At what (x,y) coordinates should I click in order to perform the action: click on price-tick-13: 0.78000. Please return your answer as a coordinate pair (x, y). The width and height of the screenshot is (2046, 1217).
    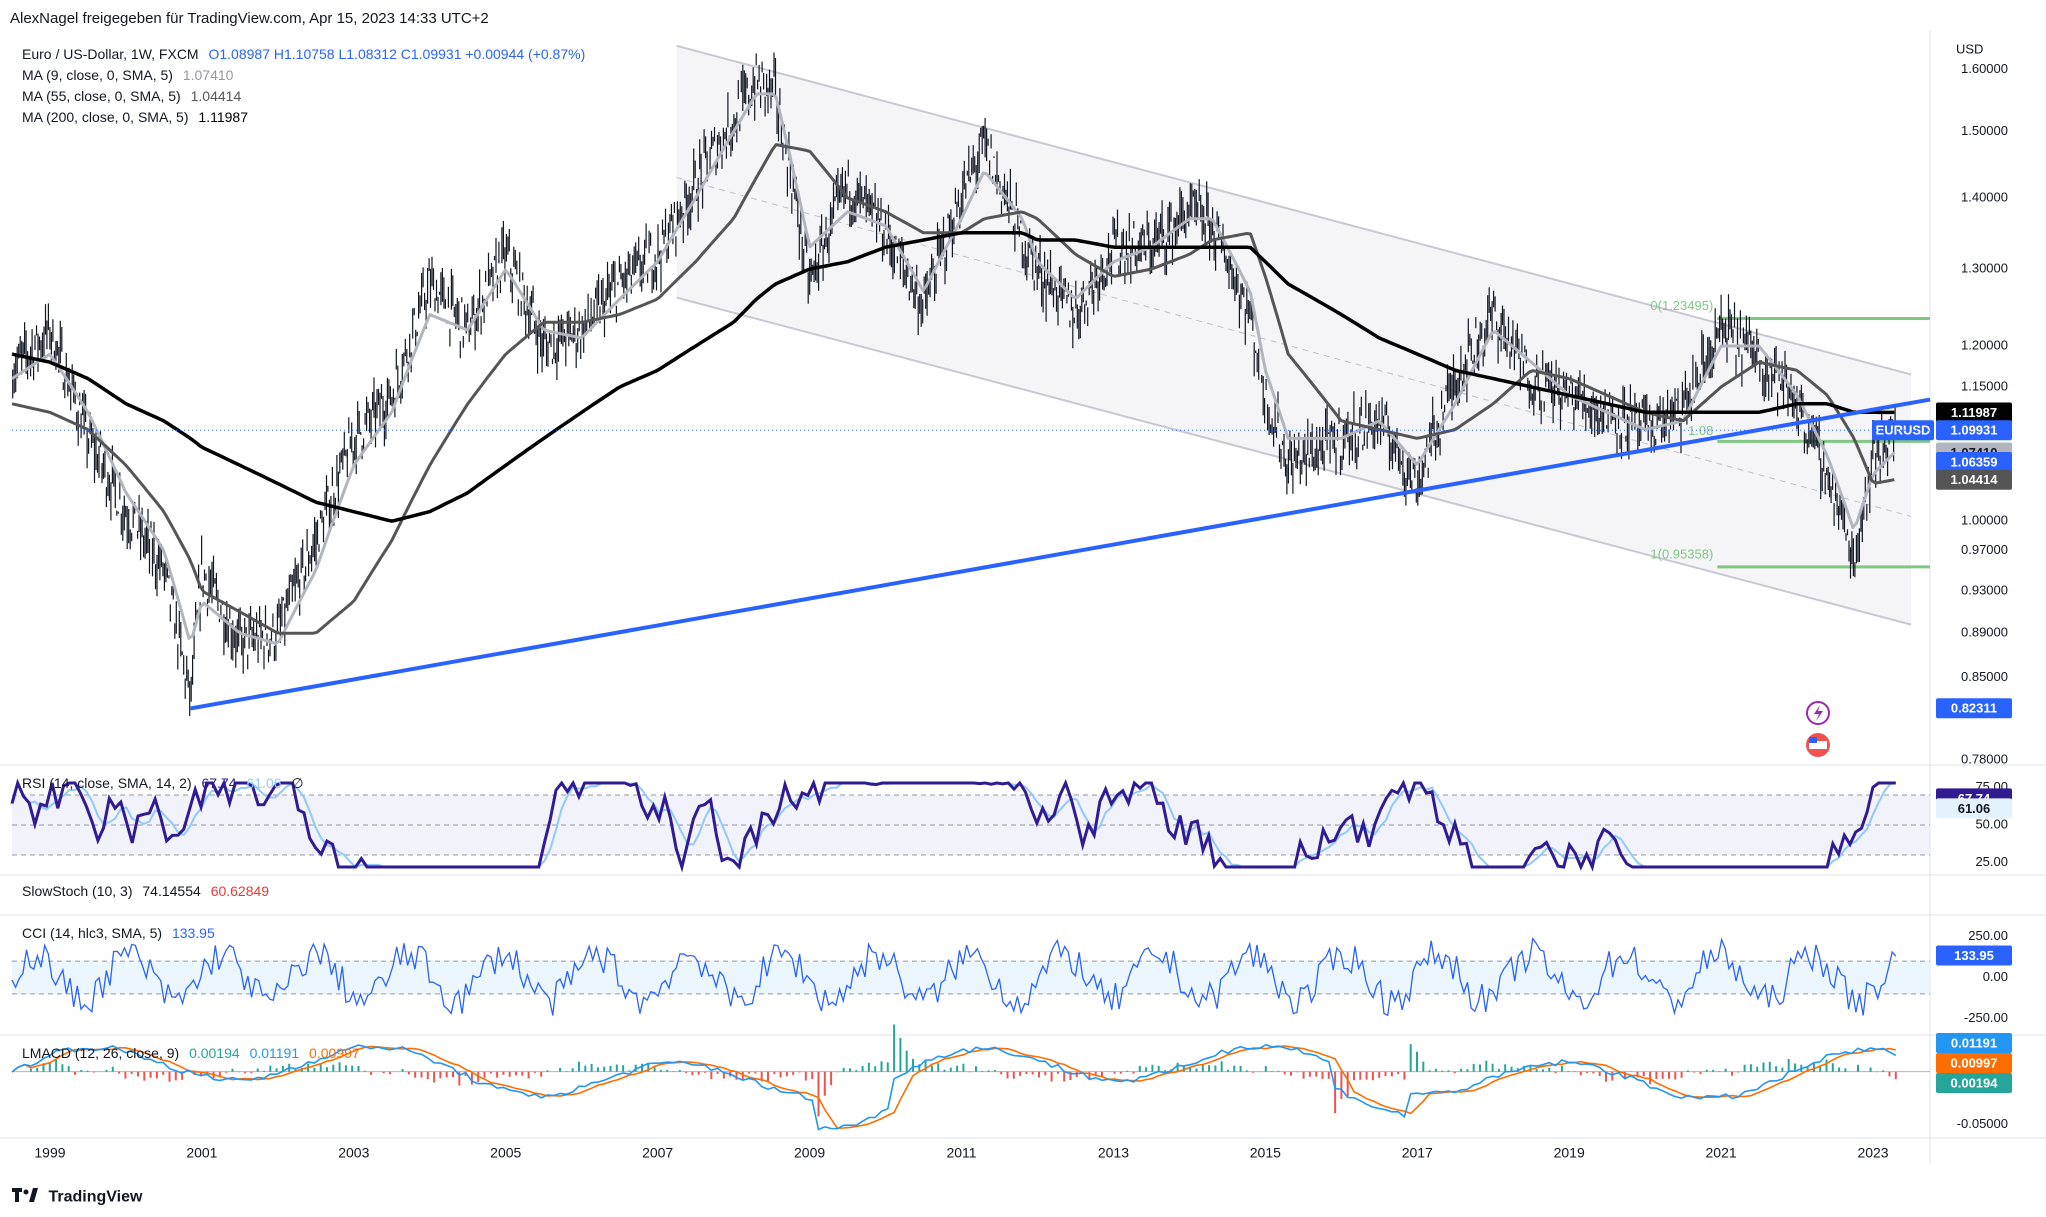
    Looking at the image, I should click on (1984, 758).